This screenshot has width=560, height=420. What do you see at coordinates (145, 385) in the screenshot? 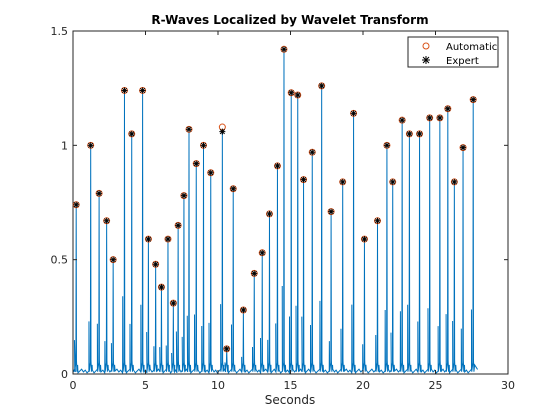
I see `x-tick-label: 5` at bounding box center [145, 385].